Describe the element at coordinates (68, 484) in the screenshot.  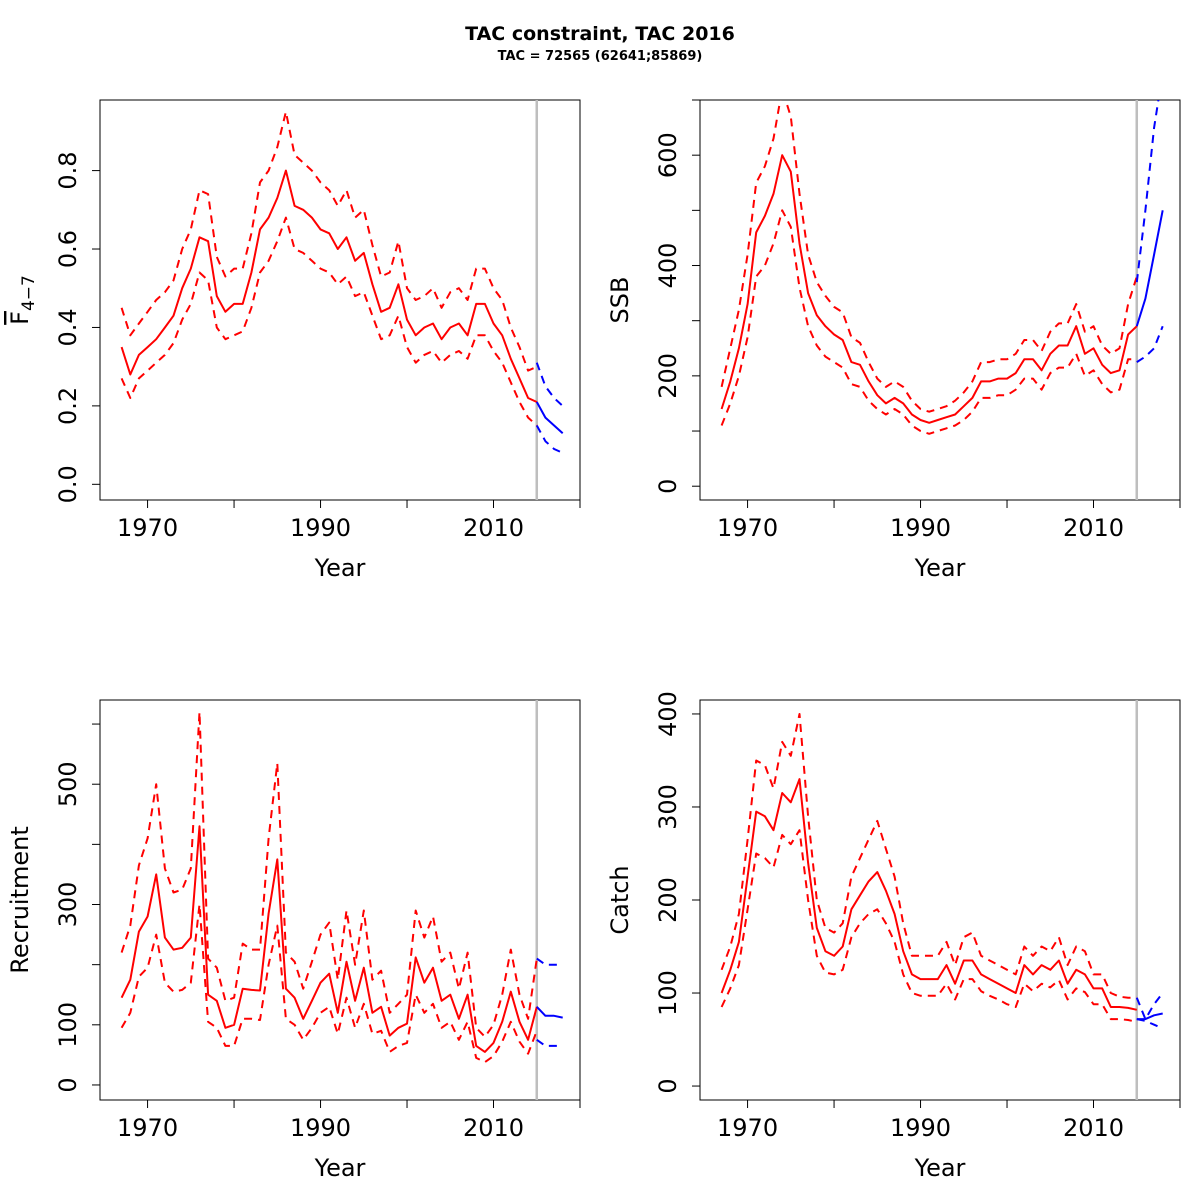
I see `y-tick-label: 0.0` at that location.